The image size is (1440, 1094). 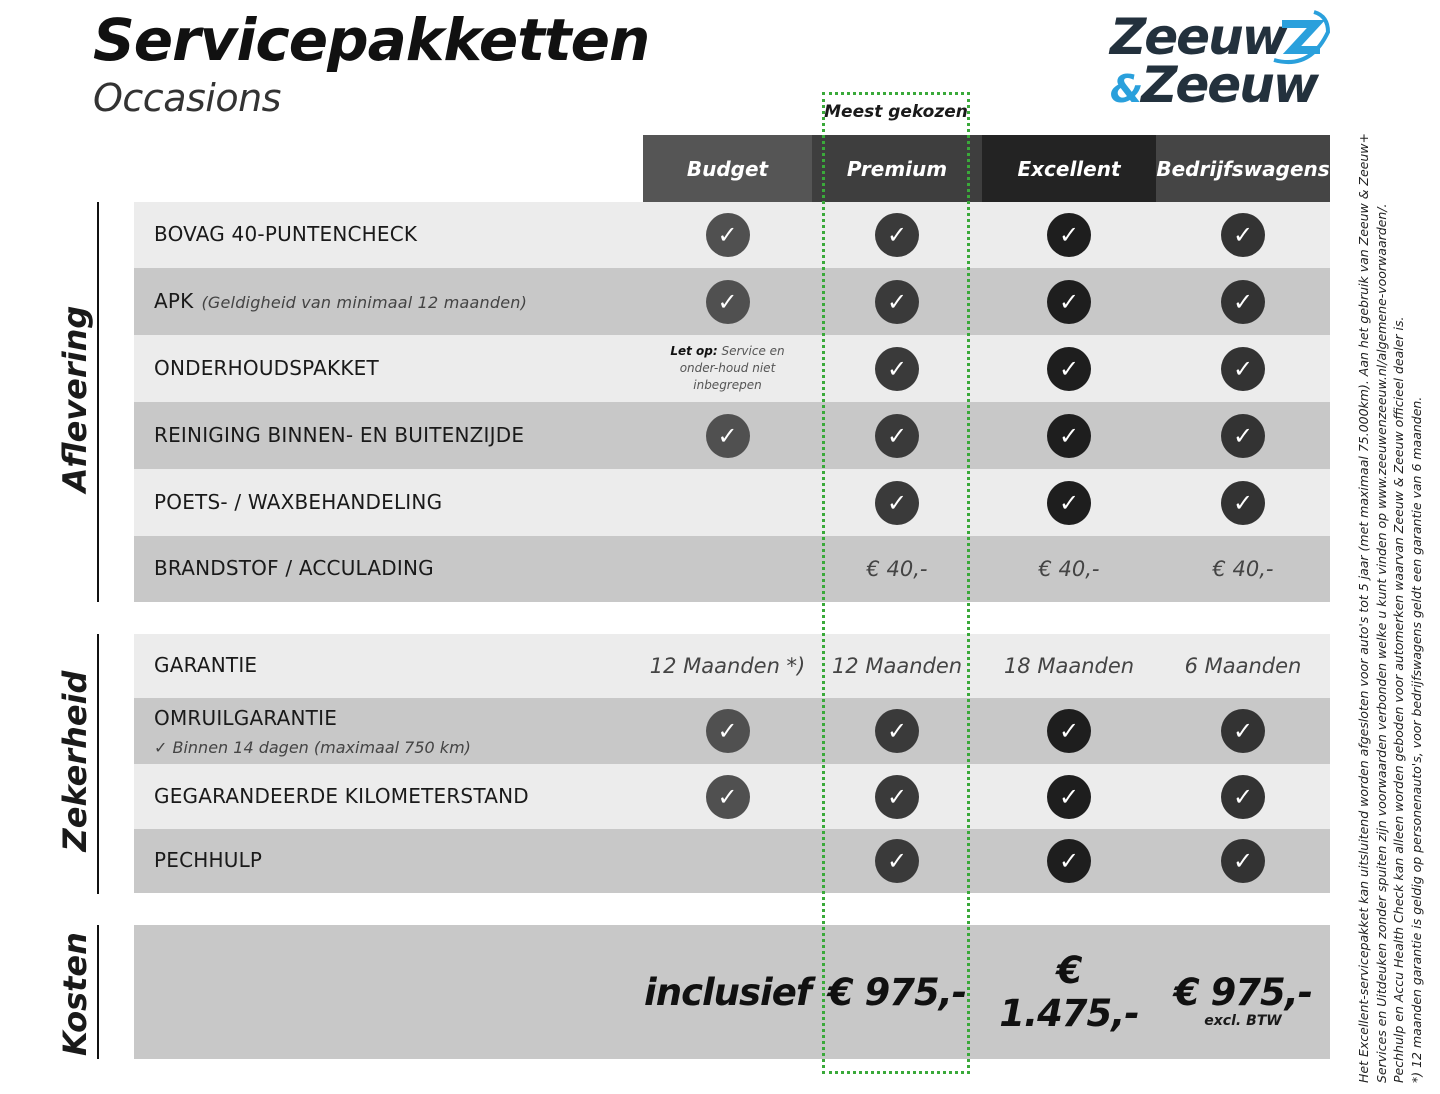 I want to click on row-label-text: BOVAG 40-PUNTENCHECK, so click(x=286, y=234).